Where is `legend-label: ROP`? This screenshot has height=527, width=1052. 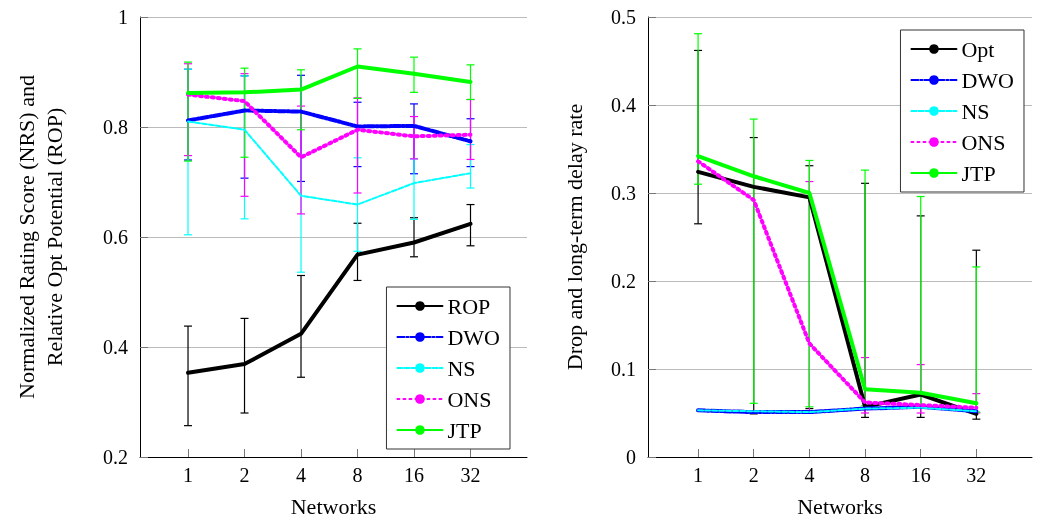 legend-label: ROP is located at coordinates (469, 306).